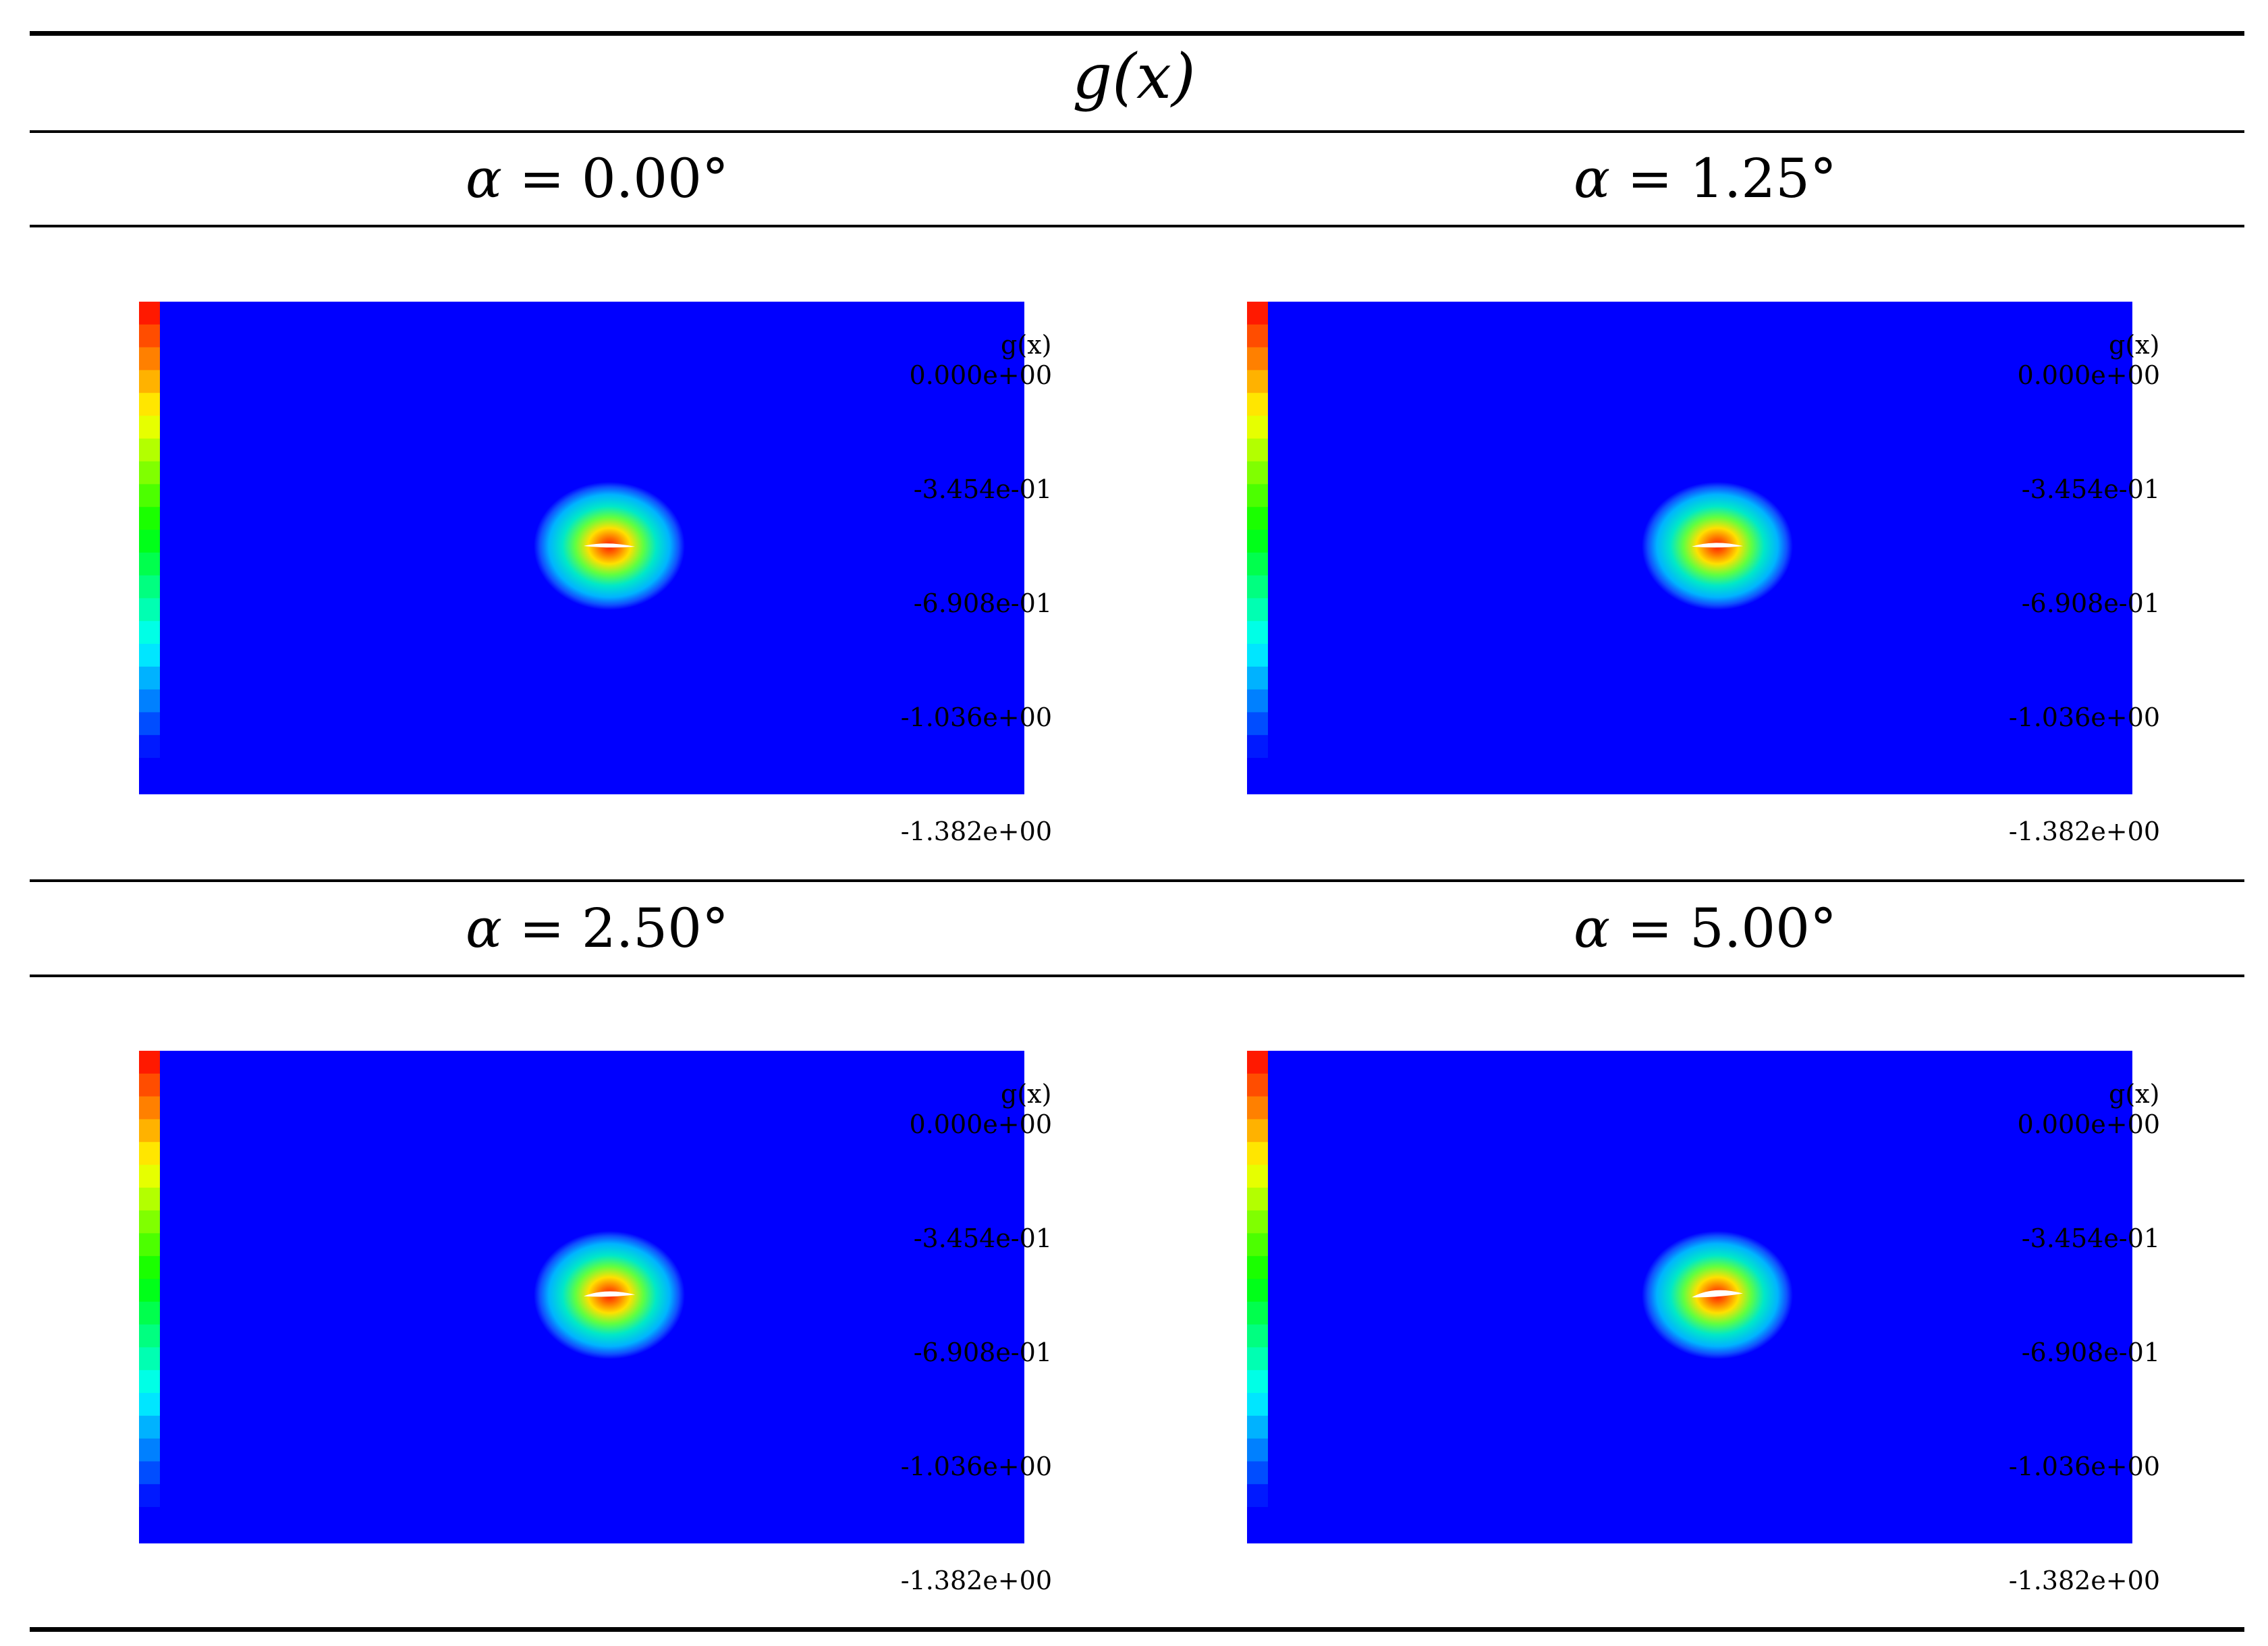  Describe the element at coordinates (1134, 76) in the screenshot. I see `figure-title: g(x)` at that location.